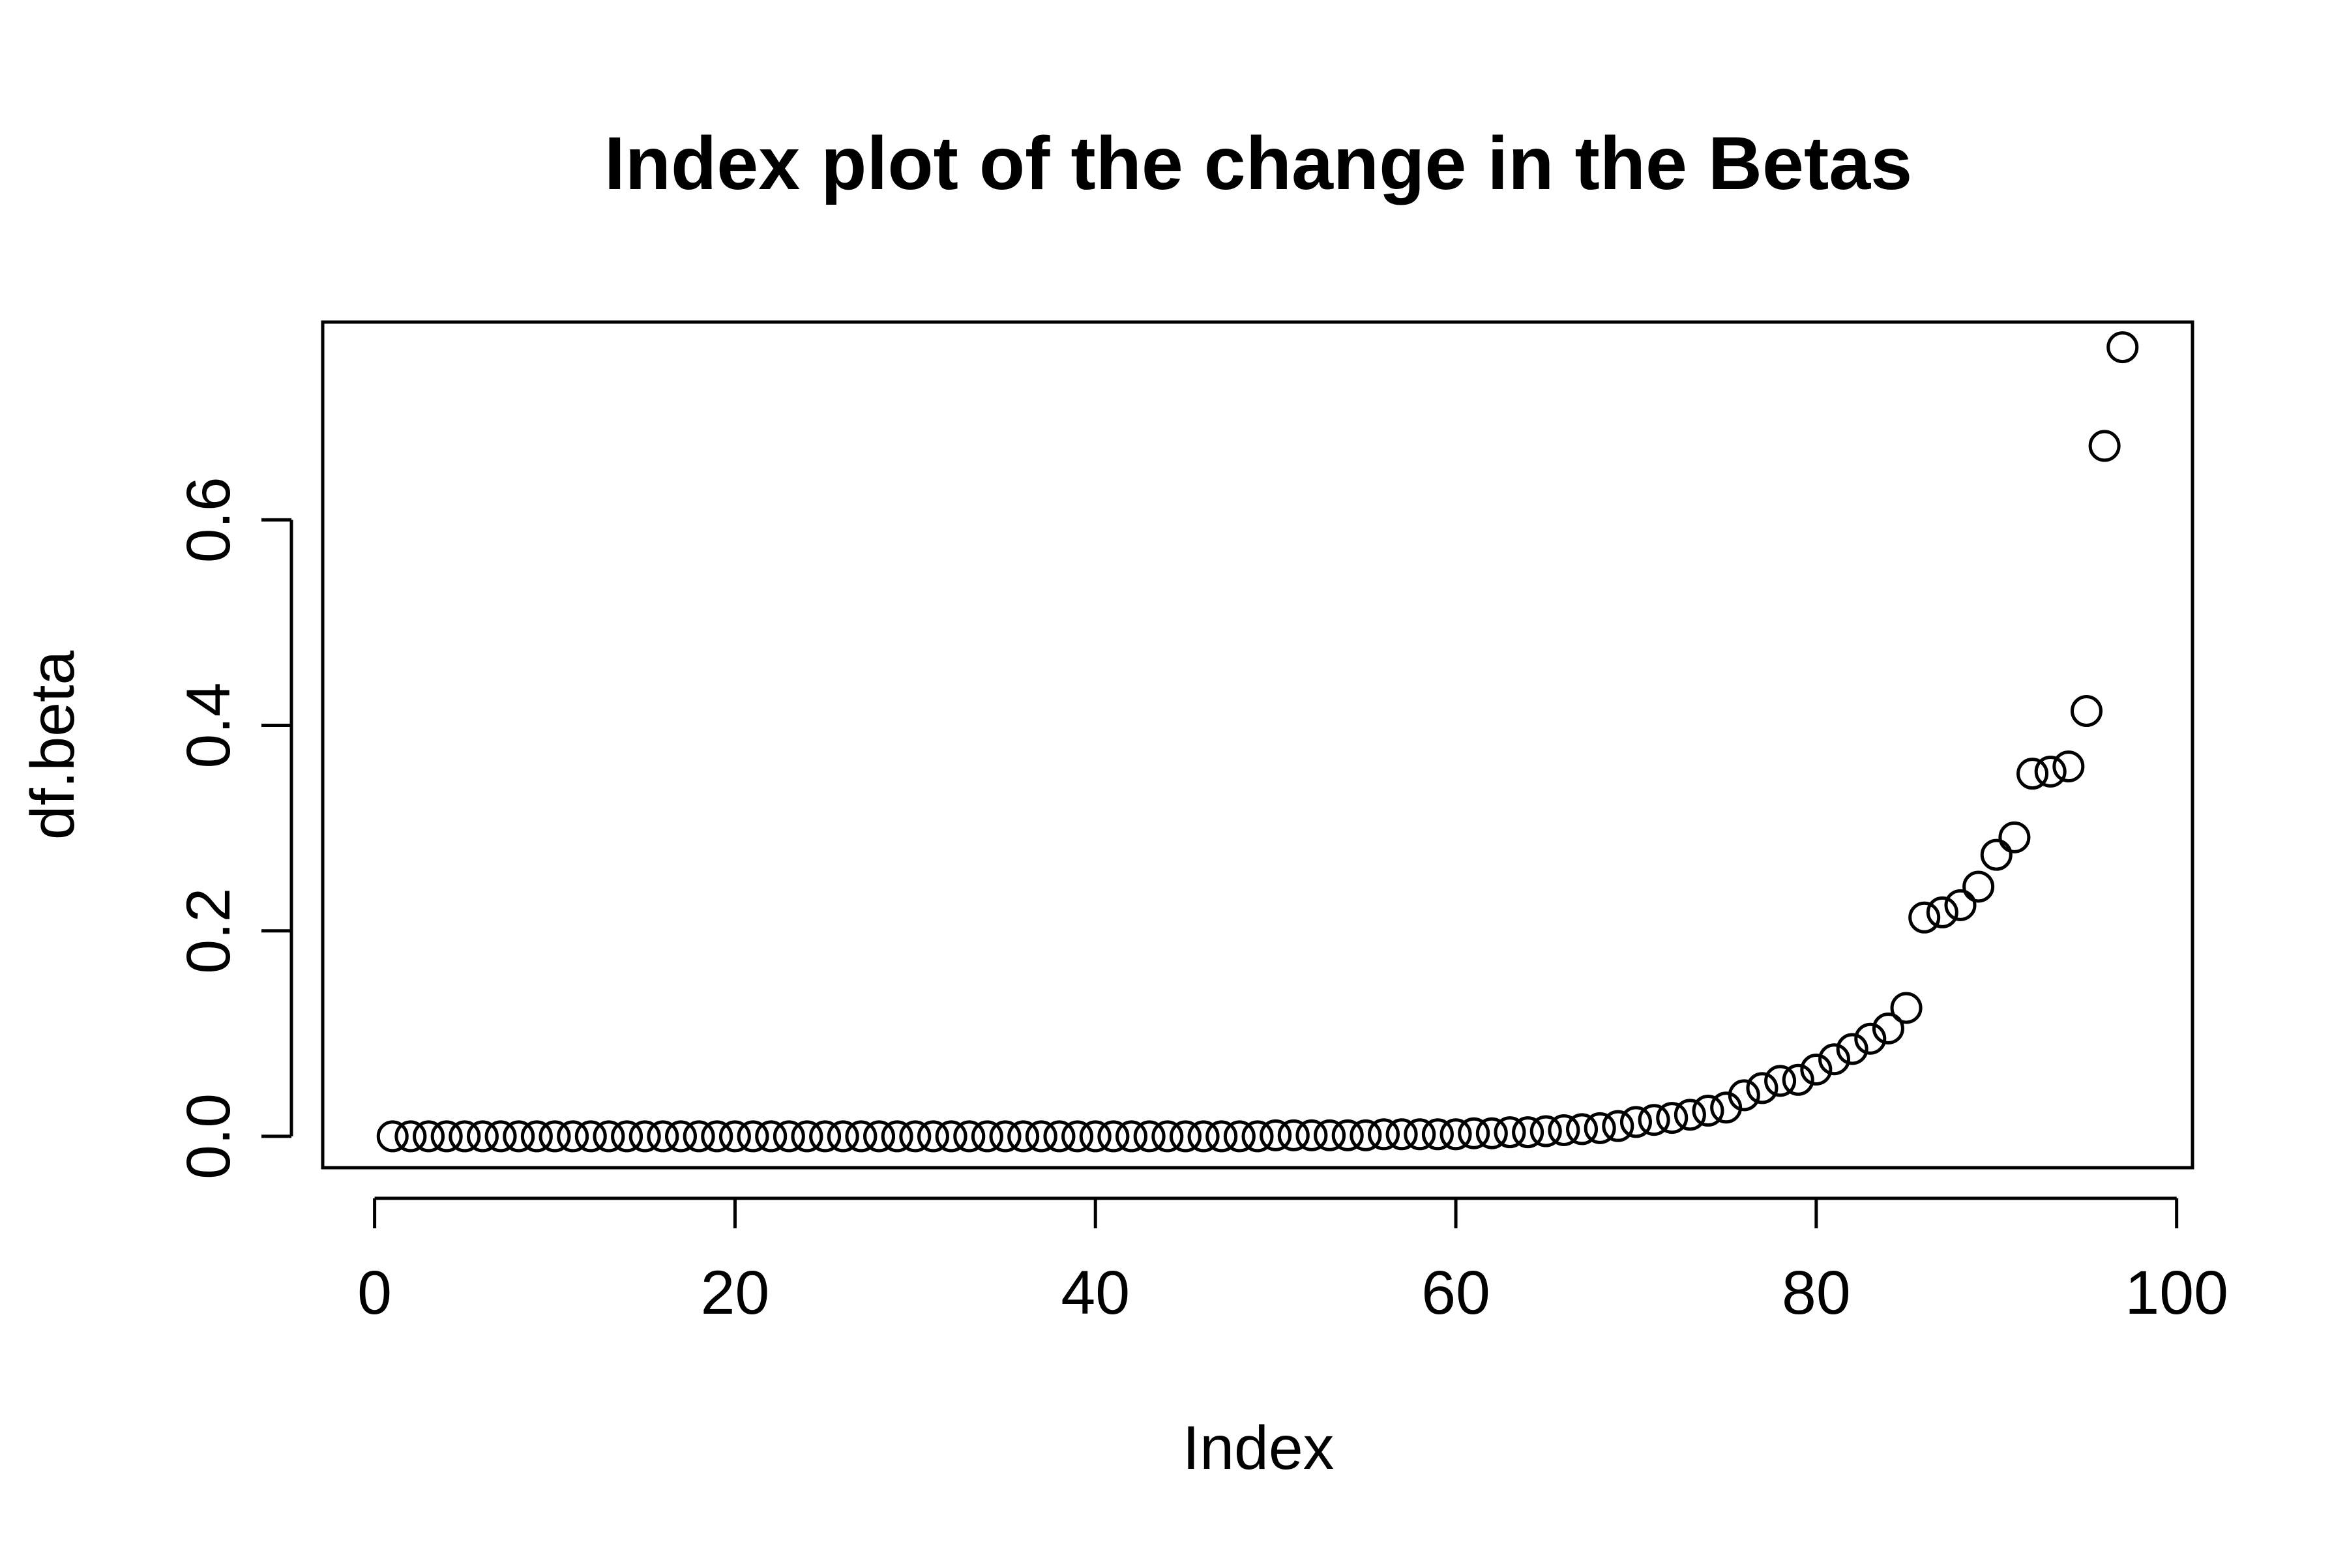 This screenshot has height=1568, width=2347. I want to click on x-axis: 0 20 40 60 80 100, so click(1292, 1262).